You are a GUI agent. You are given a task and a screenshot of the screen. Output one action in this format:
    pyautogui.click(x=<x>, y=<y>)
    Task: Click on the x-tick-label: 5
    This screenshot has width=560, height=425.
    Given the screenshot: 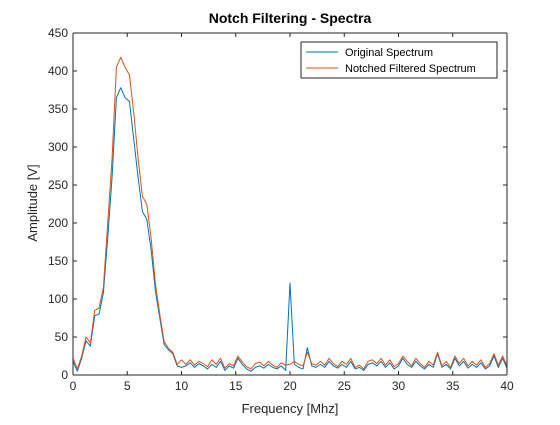 What is the action you would take?
    pyautogui.click(x=127, y=386)
    